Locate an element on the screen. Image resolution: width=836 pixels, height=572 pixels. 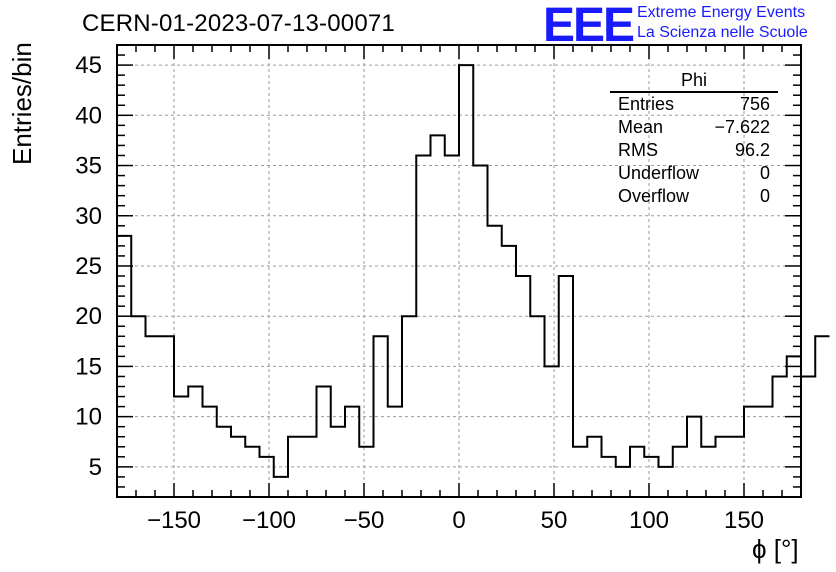
y-tick-label: 10 is located at coordinates (88, 417).